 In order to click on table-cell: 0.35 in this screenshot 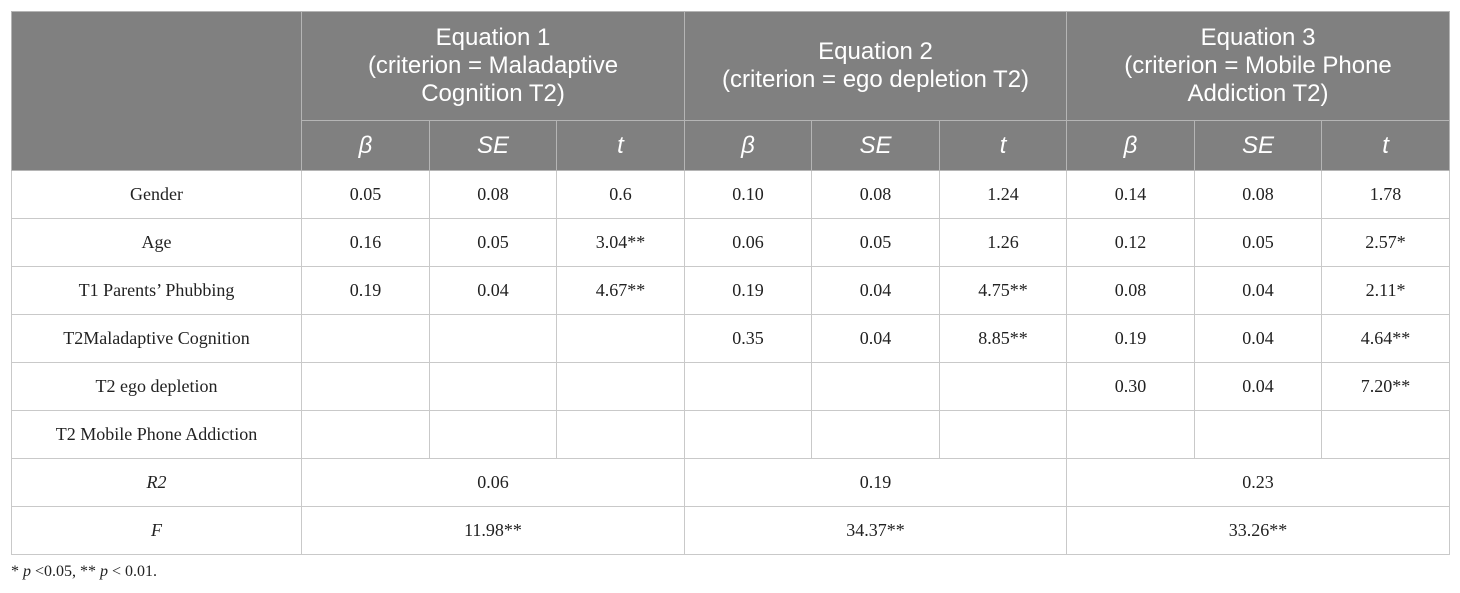, I will do `click(748, 338)`.